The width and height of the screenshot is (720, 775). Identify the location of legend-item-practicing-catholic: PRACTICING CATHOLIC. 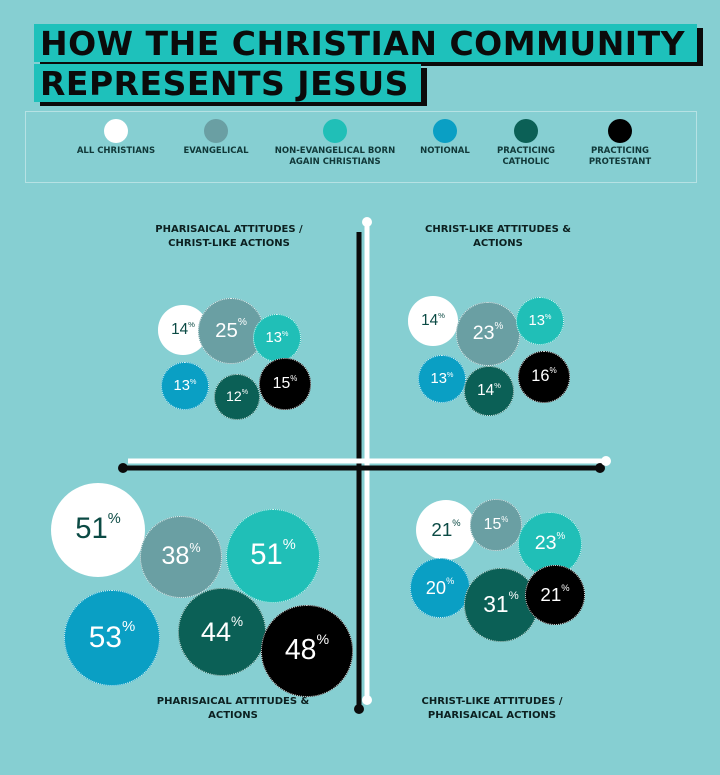
(526, 143).